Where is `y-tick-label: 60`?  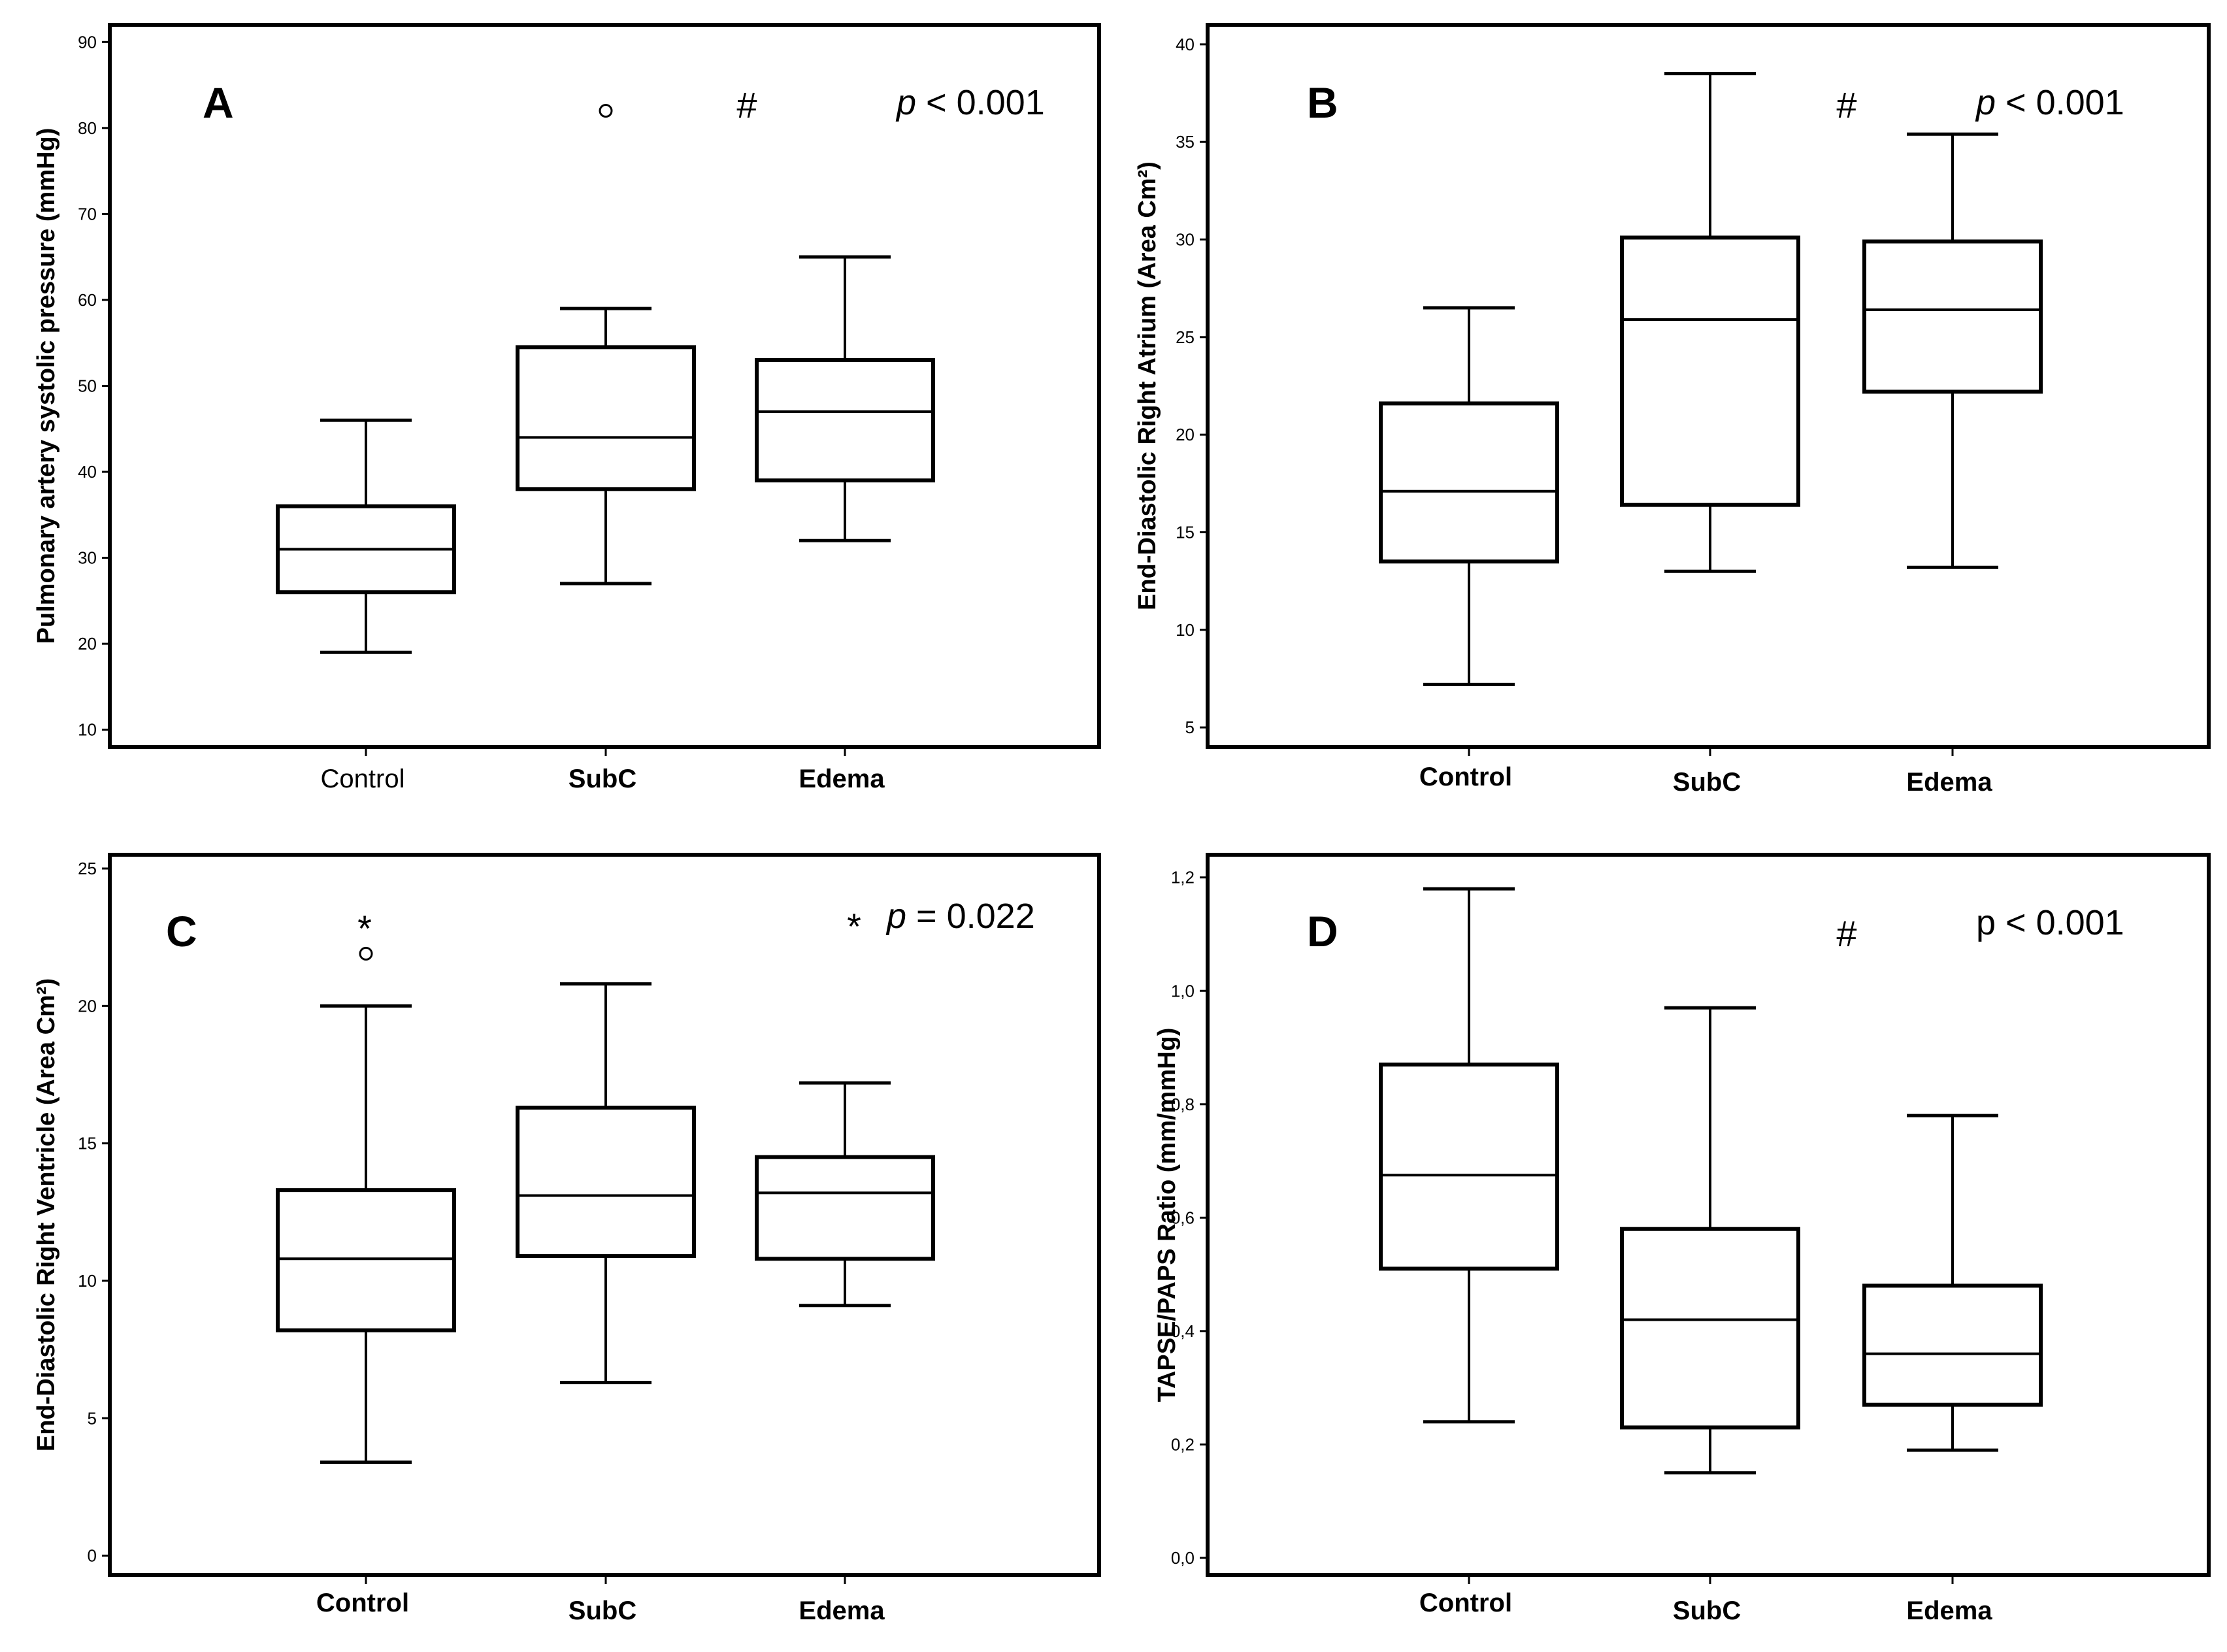
y-tick-label: 60 is located at coordinates (87, 300).